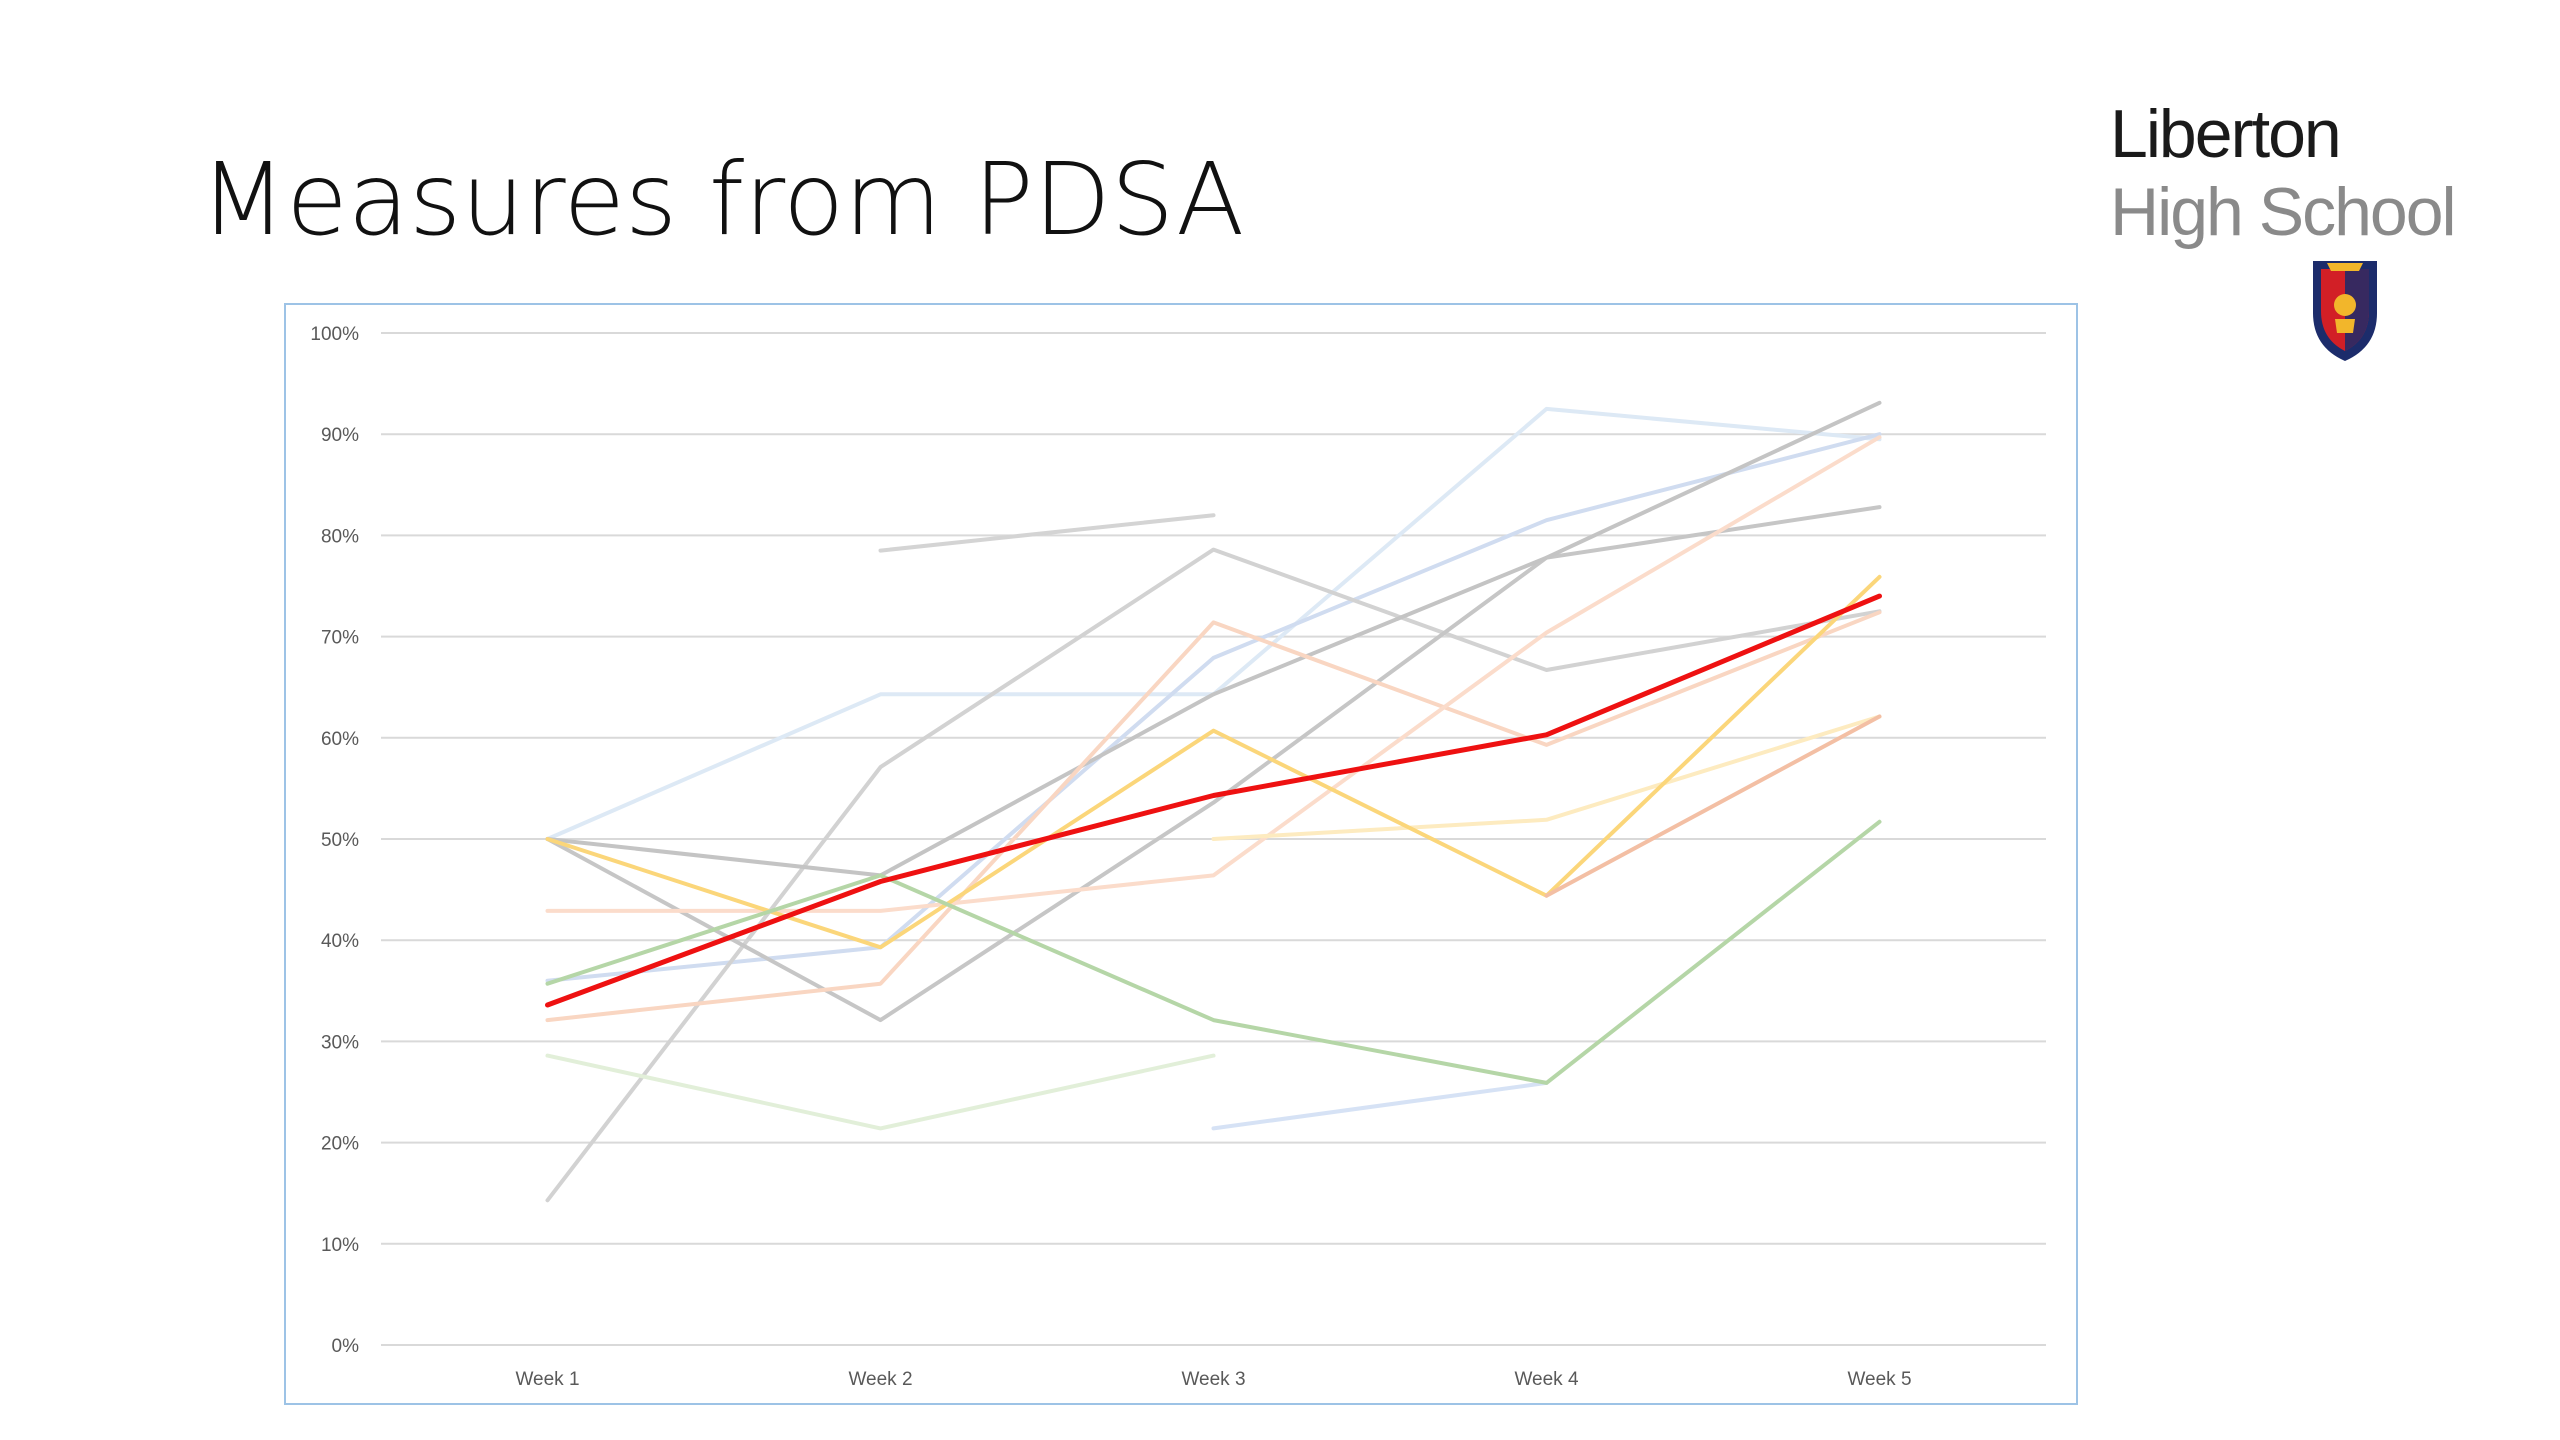 The height and width of the screenshot is (1440, 2560). Describe the element at coordinates (346, 1346) in the screenshot. I see `y-tick-label: 0%` at that location.